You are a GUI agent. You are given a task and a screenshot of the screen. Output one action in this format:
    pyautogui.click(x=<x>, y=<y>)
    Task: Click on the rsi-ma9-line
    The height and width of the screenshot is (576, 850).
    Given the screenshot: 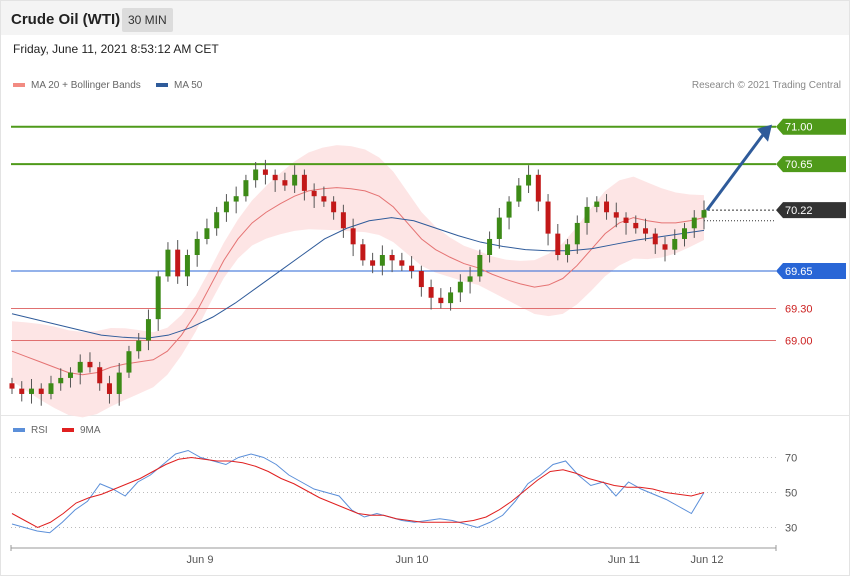 What is the action you would take?
    pyautogui.click(x=358, y=492)
    